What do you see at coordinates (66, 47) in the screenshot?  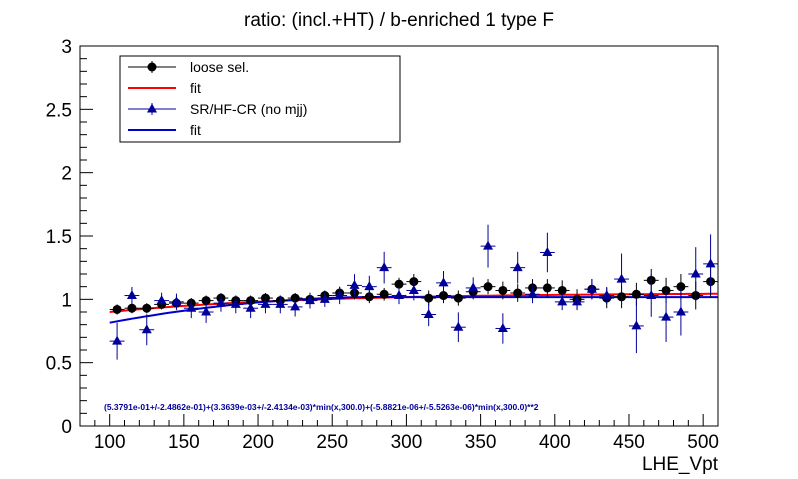 I see `y-tick-label: 3` at bounding box center [66, 47].